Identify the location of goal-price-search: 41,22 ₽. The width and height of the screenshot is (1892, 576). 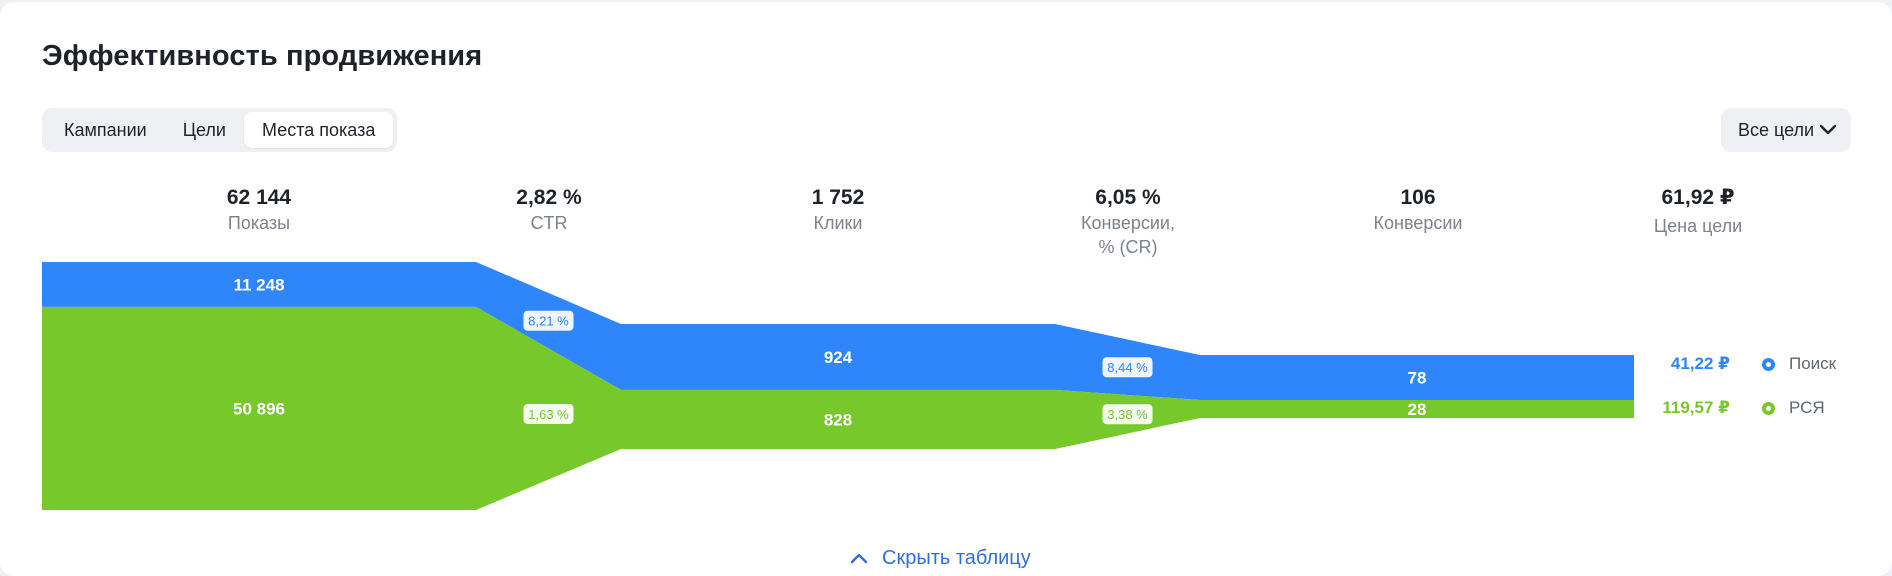
(1700, 363).